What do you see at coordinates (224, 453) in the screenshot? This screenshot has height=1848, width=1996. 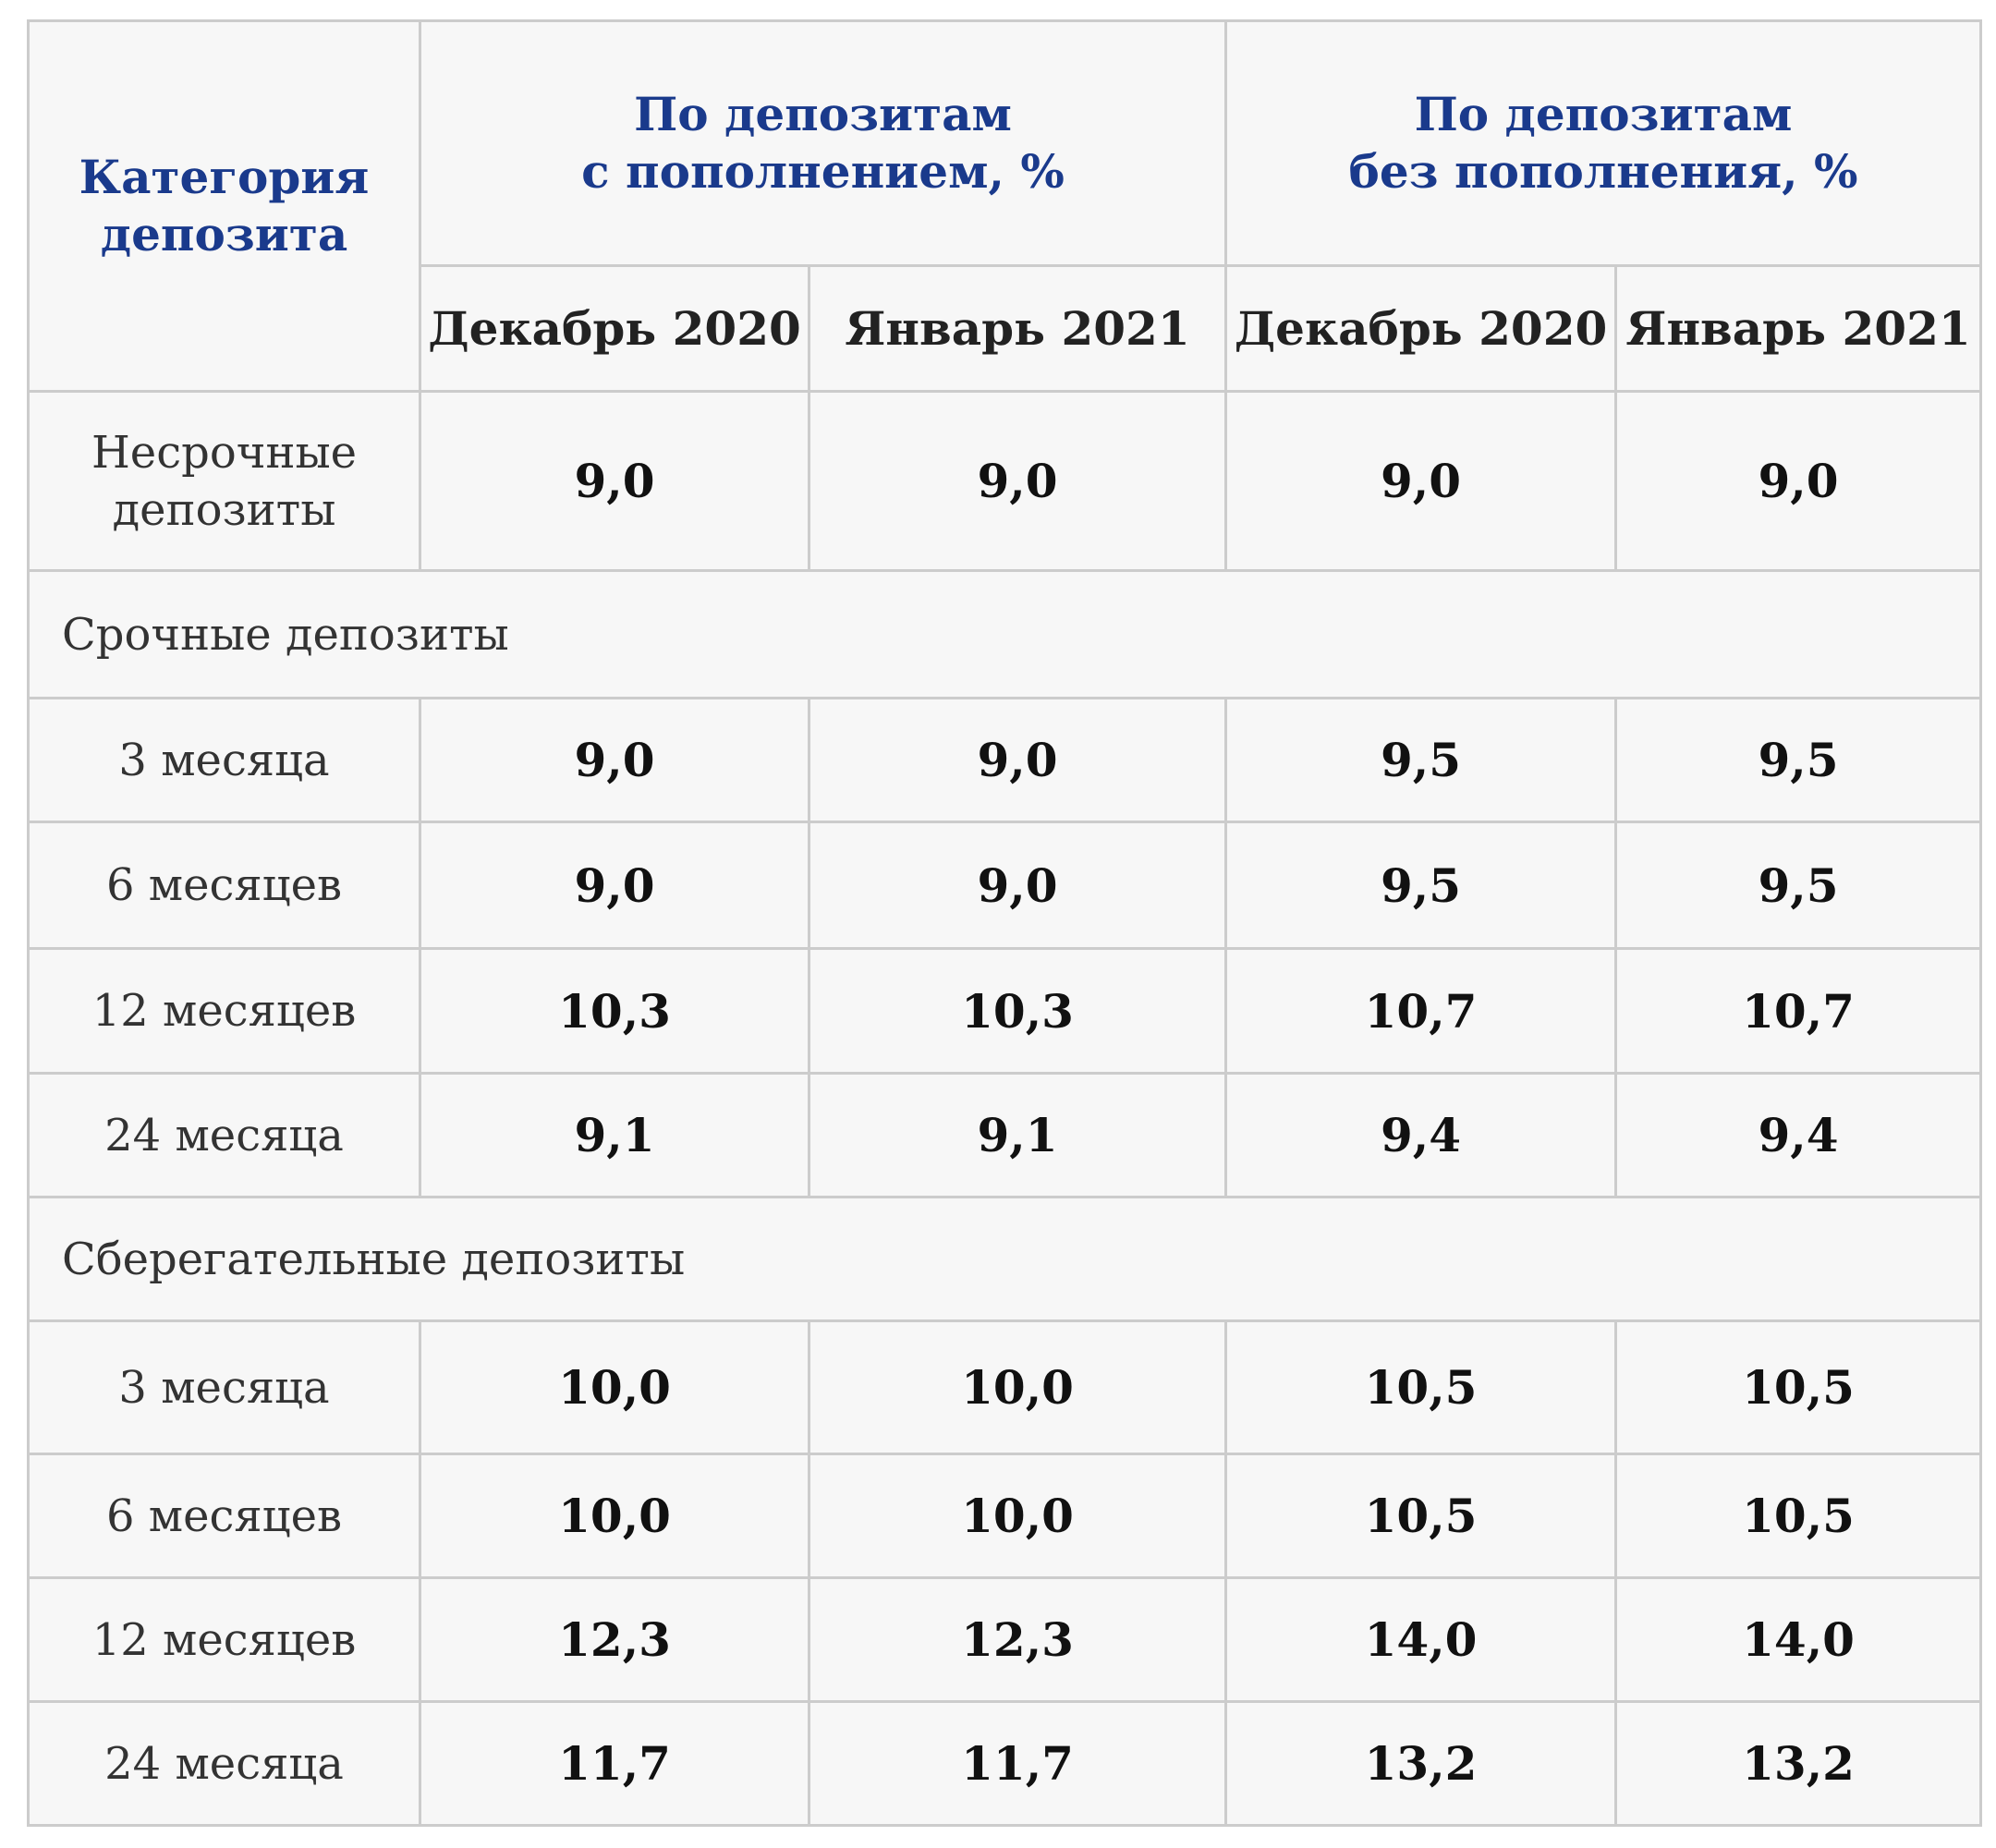 I see `row-category-label-line1: Несрочные` at bounding box center [224, 453].